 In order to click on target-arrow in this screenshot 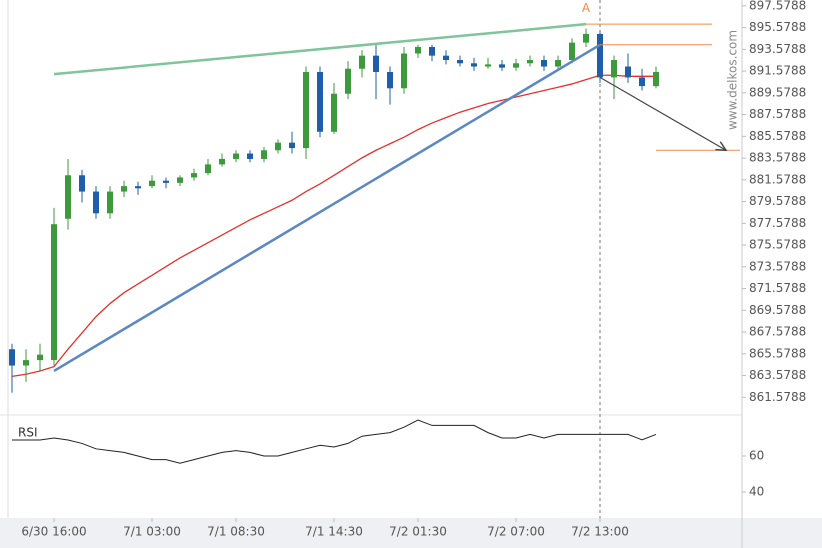, I will do `click(662, 113)`.